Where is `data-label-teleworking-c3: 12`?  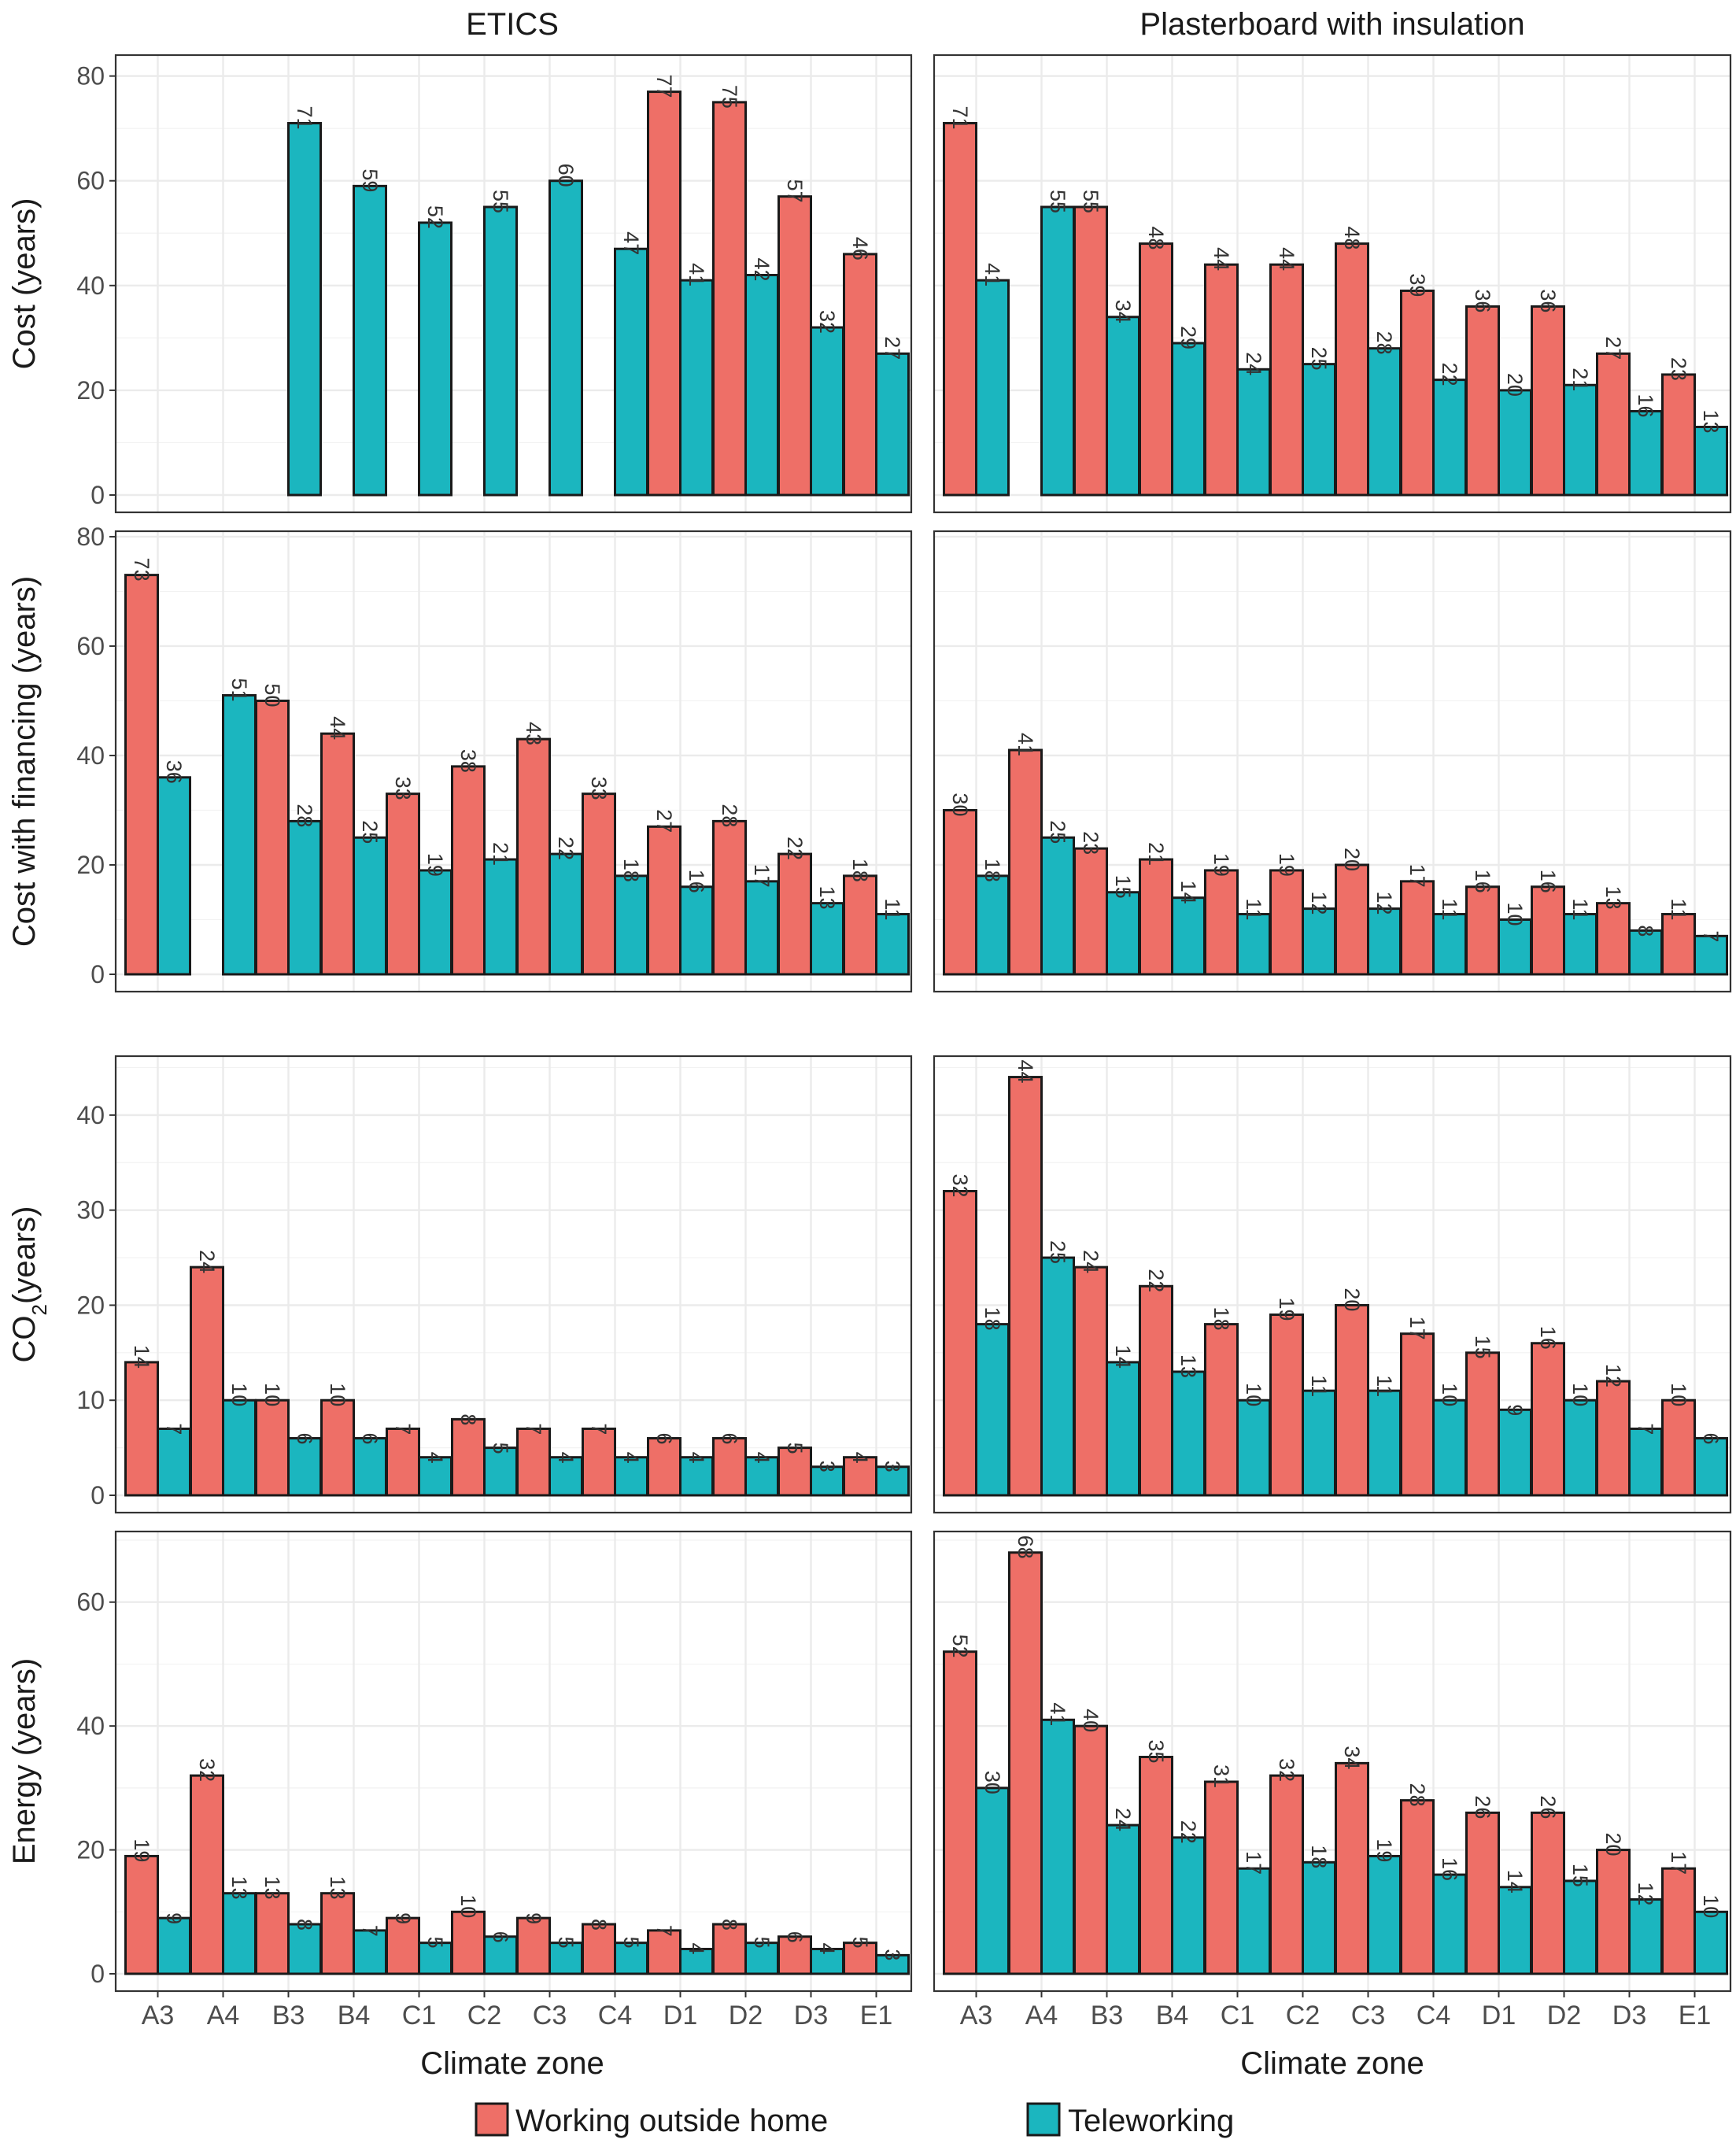
data-label-teleworking-c3: 12 is located at coordinates (1384, 904).